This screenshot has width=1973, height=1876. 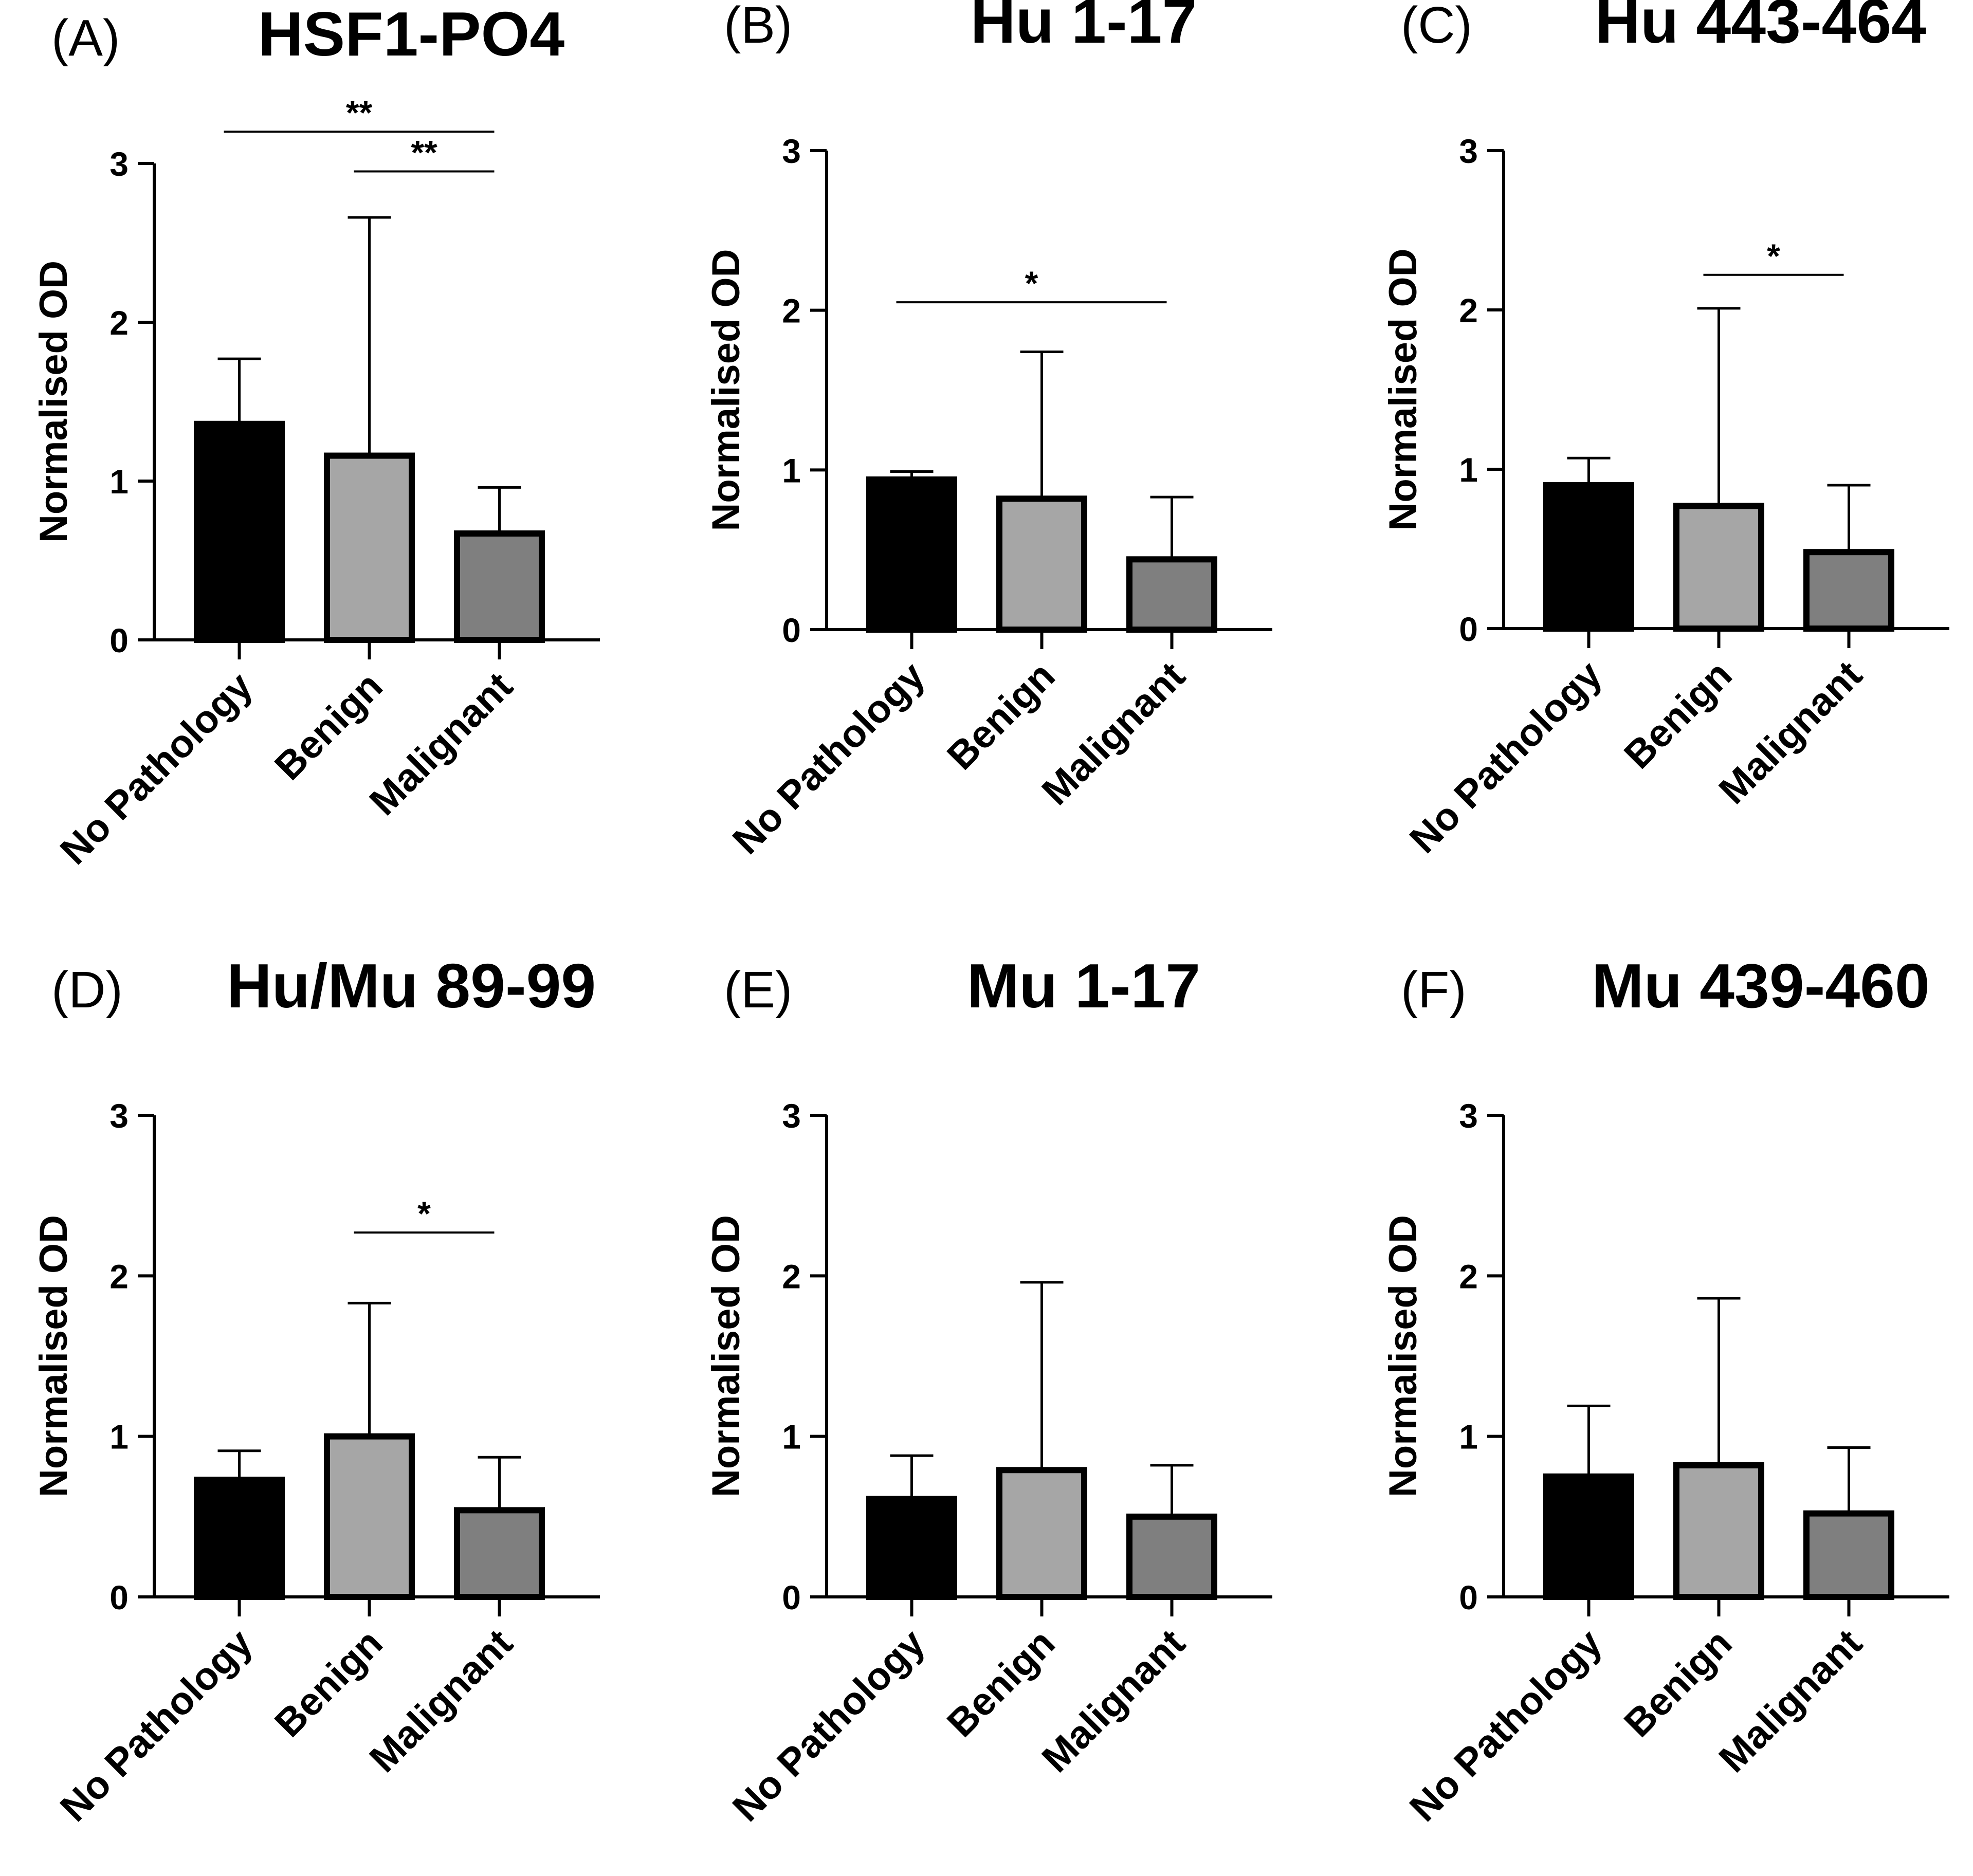 What do you see at coordinates (1083, 986) in the screenshot?
I see `chart-title: Mu 1-17` at bounding box center [1083, 986].